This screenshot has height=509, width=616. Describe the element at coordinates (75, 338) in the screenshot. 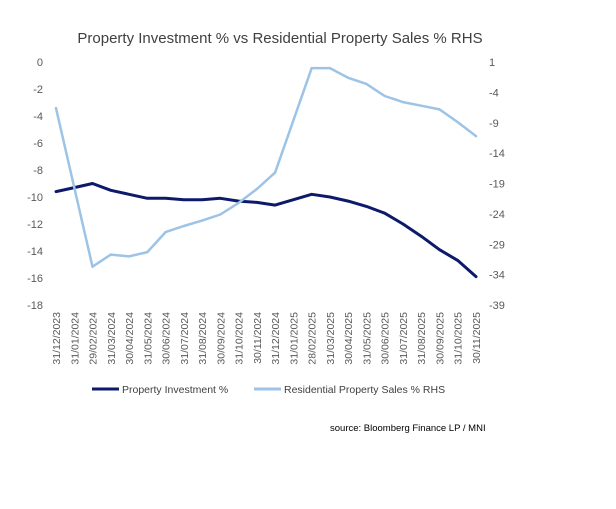

I see `x-axis-tick-label: 31/01/2024` at that location.